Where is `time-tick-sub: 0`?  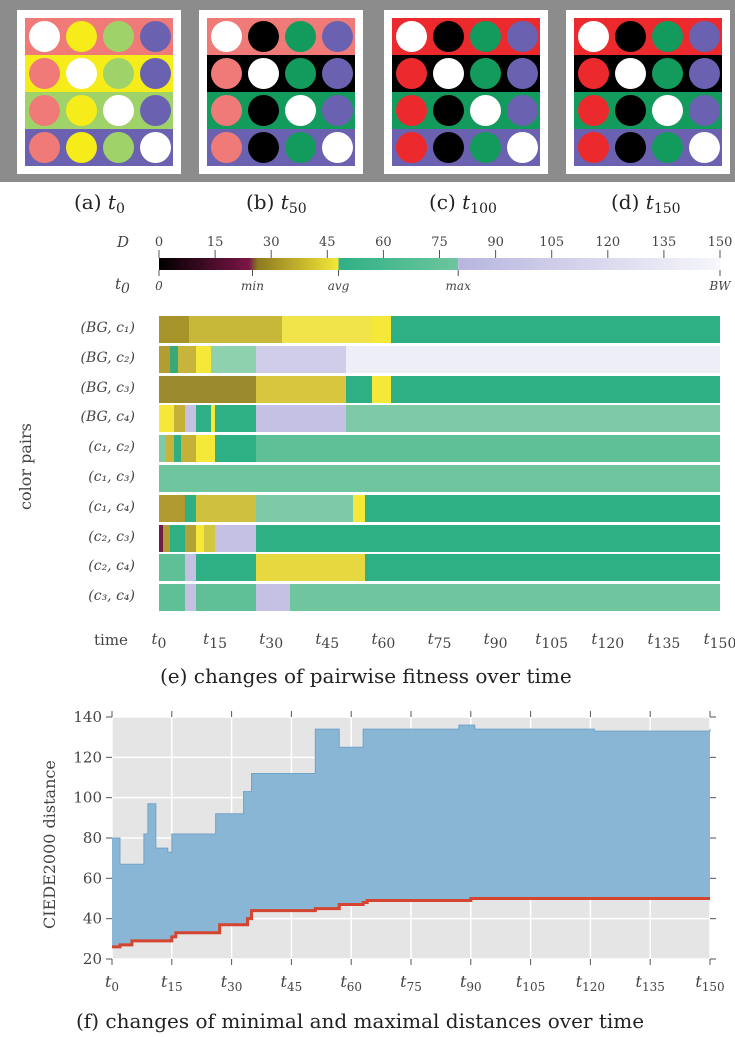 time-tick-sub: 0 is located at coordinates (162, 644).